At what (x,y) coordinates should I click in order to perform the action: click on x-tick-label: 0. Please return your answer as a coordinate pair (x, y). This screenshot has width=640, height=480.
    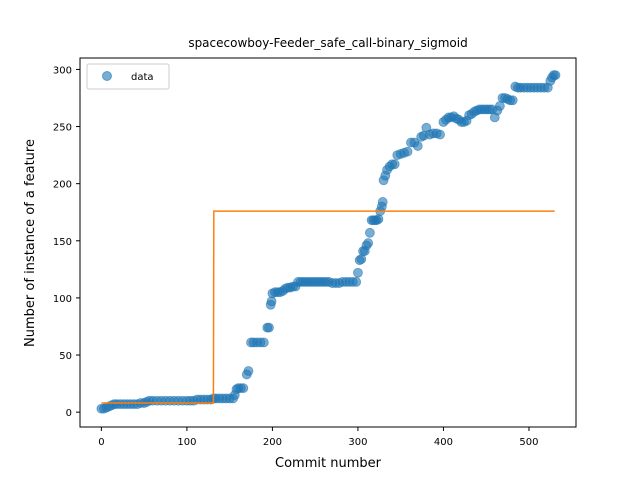
    Looking at the image, I should click on (101, 442).